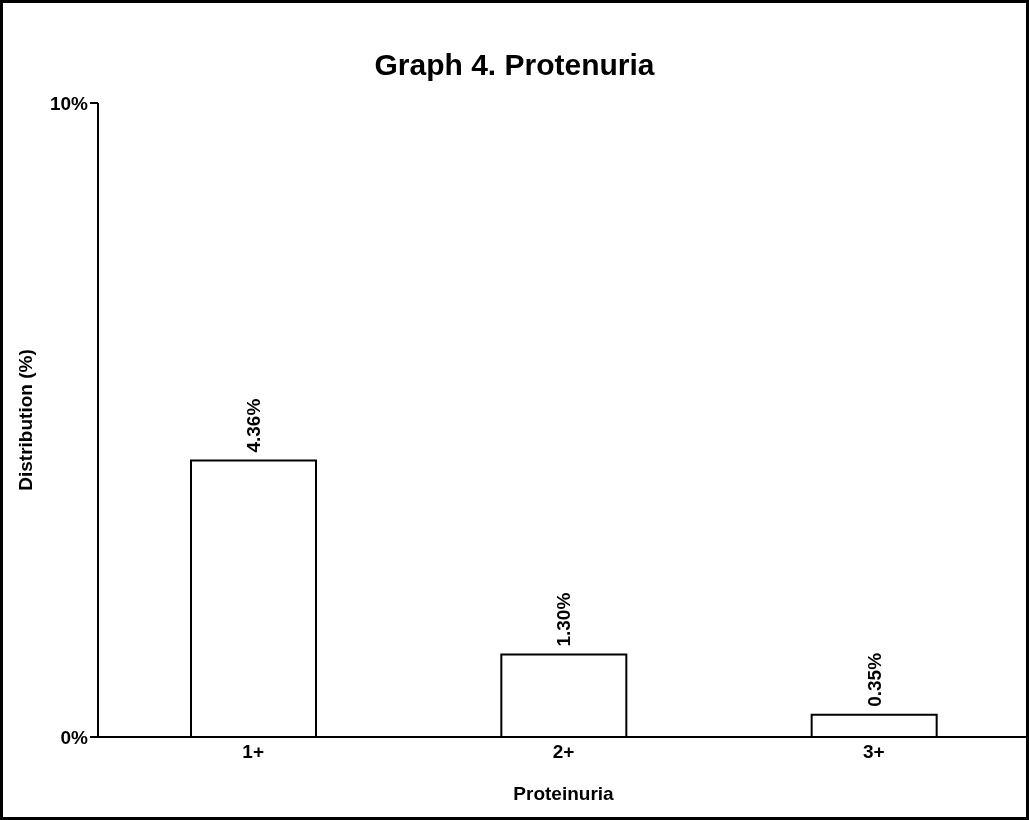 This screenshot has height=820, width=1029. Describe the element at coordinates (514, 65) in the screenshot. I see `chart-title: Graph 4. Protenuria` at that location.